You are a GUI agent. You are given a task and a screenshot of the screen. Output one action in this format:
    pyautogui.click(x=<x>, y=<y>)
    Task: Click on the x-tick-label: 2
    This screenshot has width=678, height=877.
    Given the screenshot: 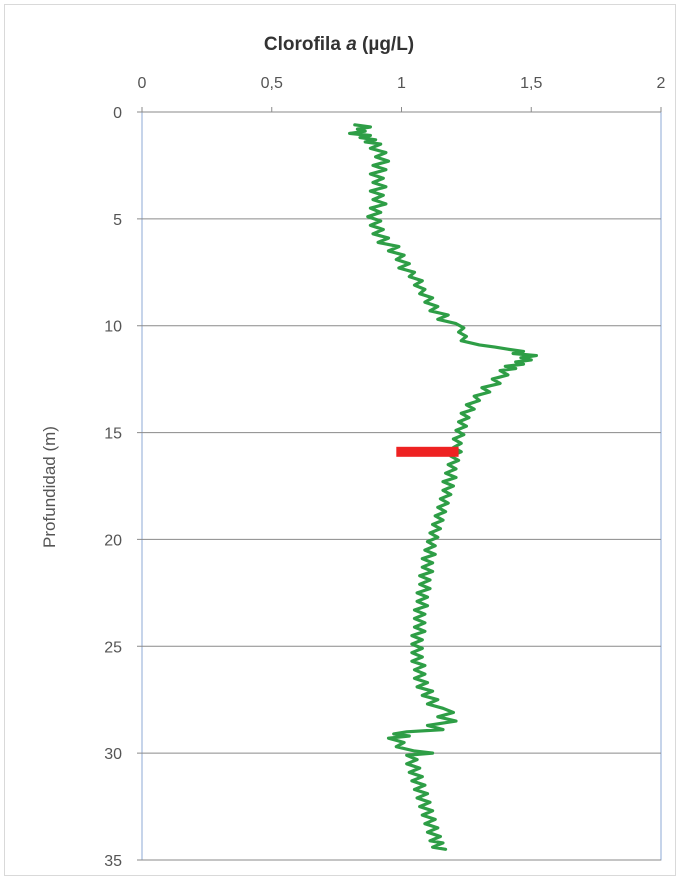 What is the action you would take?
    pyautogui.click(x=661, y=83)
    